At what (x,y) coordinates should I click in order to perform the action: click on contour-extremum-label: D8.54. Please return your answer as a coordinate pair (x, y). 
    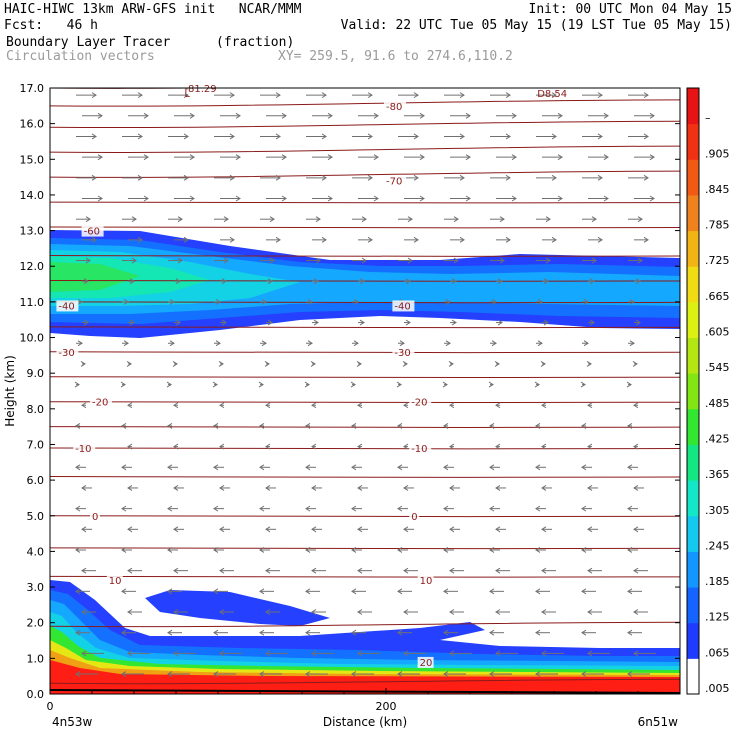
    Looking at the image, I should click on (552, 94).